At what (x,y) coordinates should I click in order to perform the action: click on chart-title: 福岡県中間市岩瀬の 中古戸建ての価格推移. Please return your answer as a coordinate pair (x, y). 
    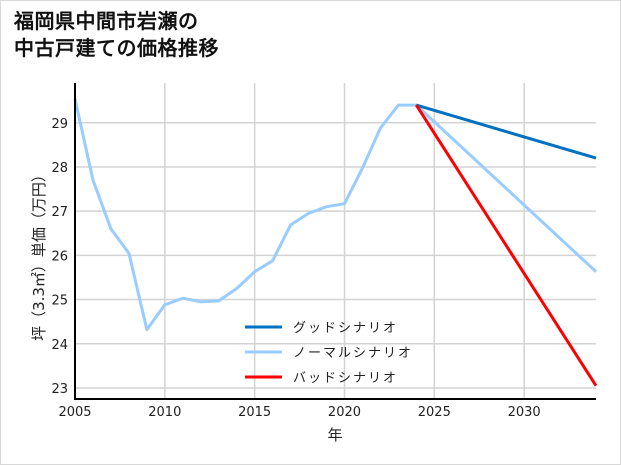
    Looking at the image, I should click on (116, 35).